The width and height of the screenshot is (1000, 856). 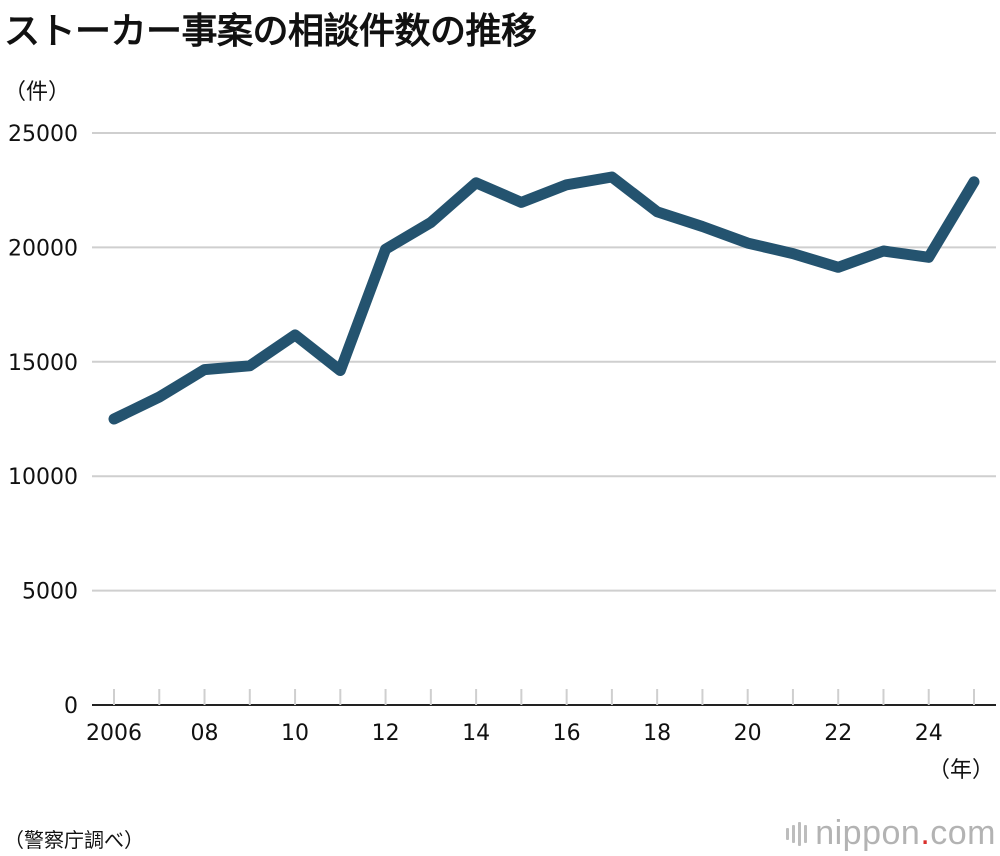 I want to click on y-tick-label-20000: 20000, so click(x=43, y=248).